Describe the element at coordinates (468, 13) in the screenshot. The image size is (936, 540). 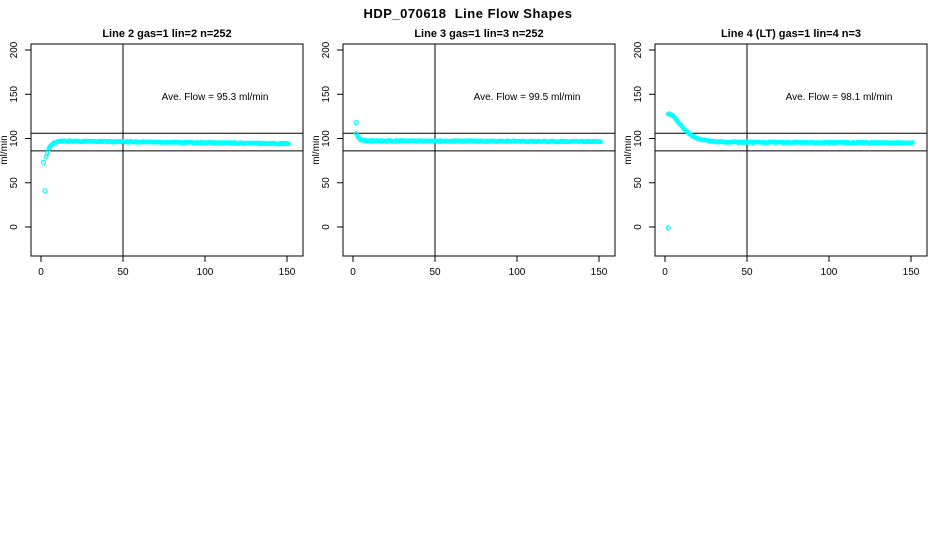
I see `figure-title: HDP_070618 Line Flow Shapes` at that location.